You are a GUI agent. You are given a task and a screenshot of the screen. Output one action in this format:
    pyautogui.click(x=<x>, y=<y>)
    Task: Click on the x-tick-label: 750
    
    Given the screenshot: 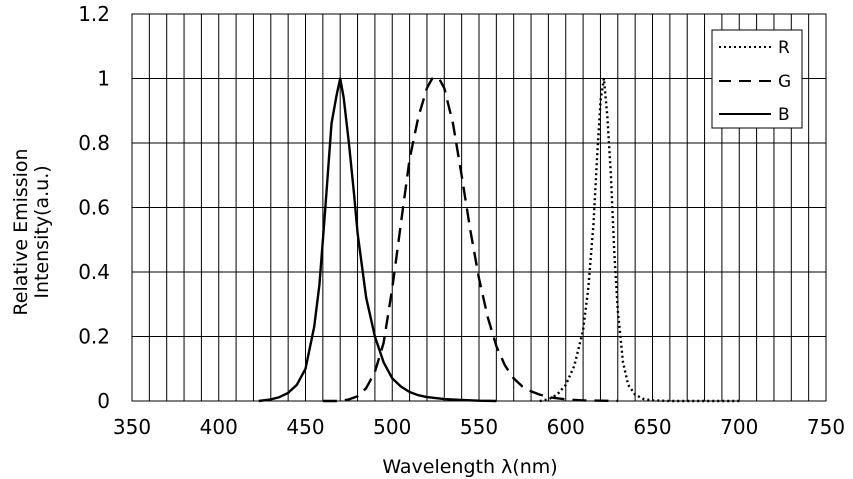 What is the action you would take?
    pyautogui.click(x=826, y=427)
    